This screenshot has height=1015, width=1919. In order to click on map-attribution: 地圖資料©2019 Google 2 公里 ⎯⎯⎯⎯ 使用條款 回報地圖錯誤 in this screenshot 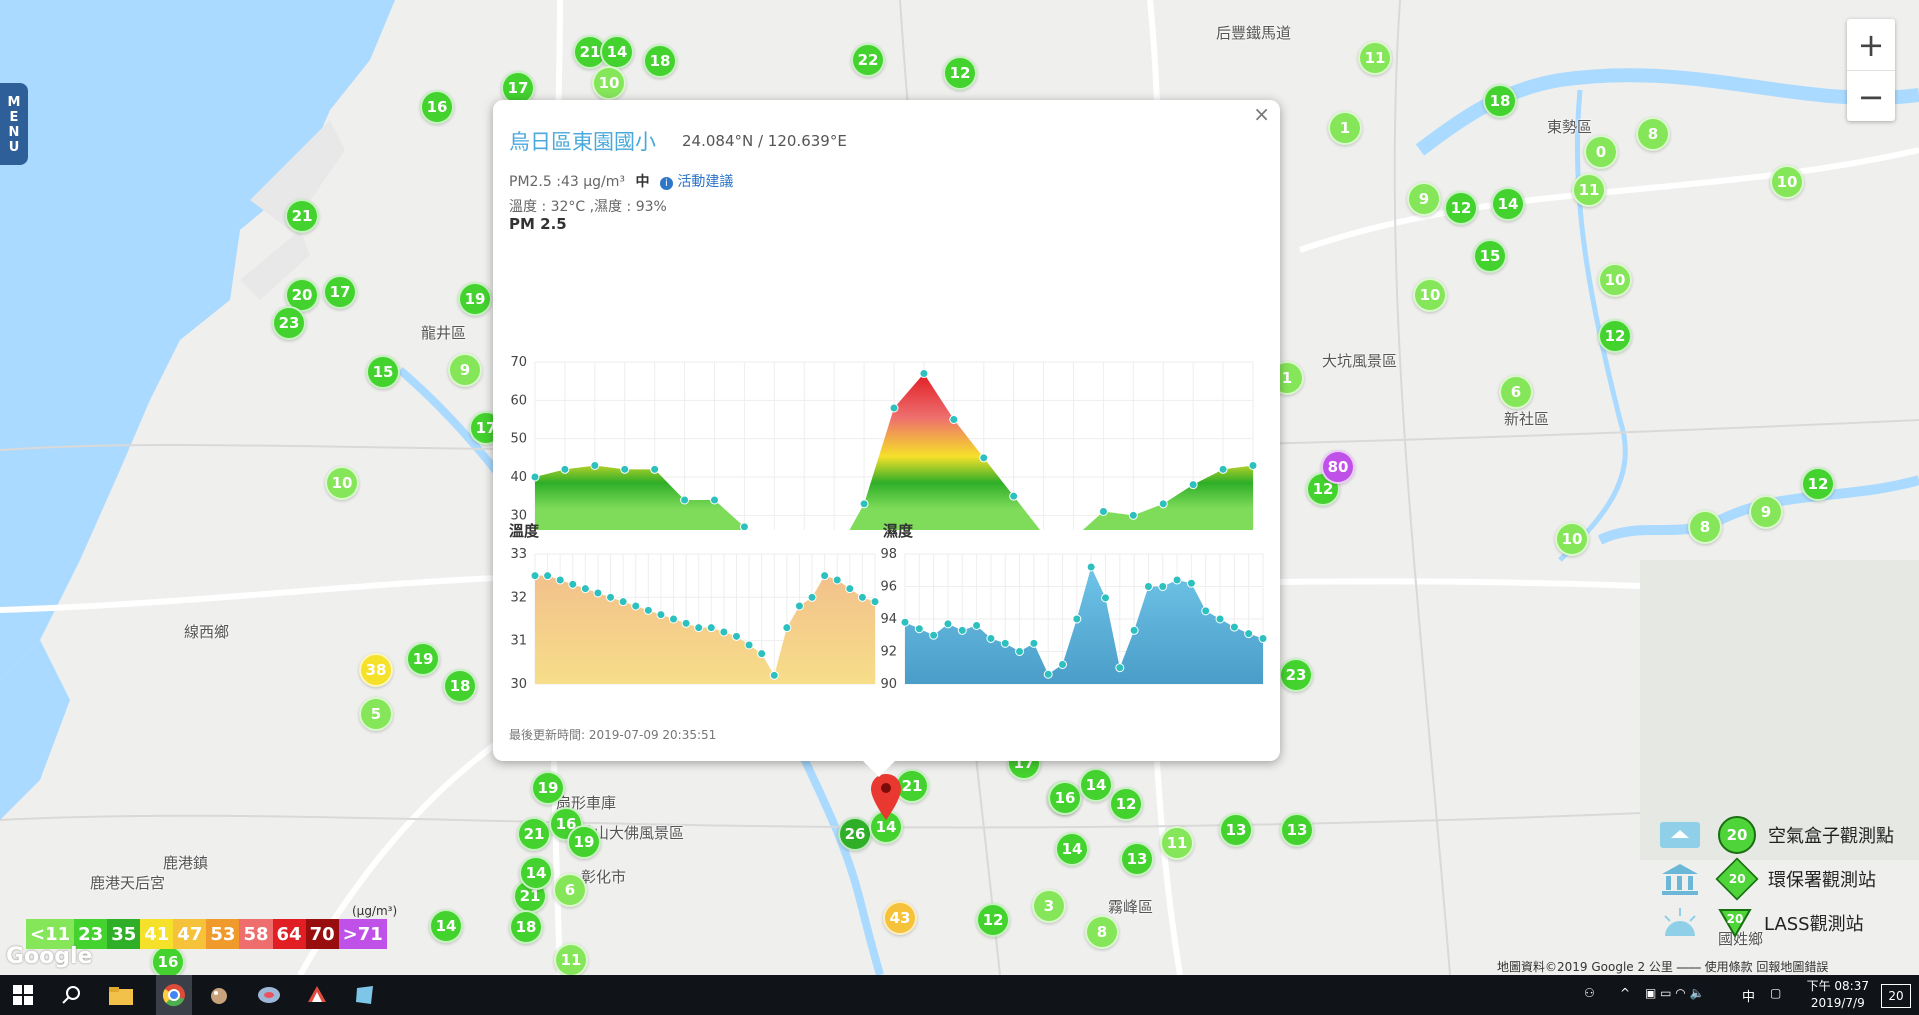, I will do `click(1663, 967)`.